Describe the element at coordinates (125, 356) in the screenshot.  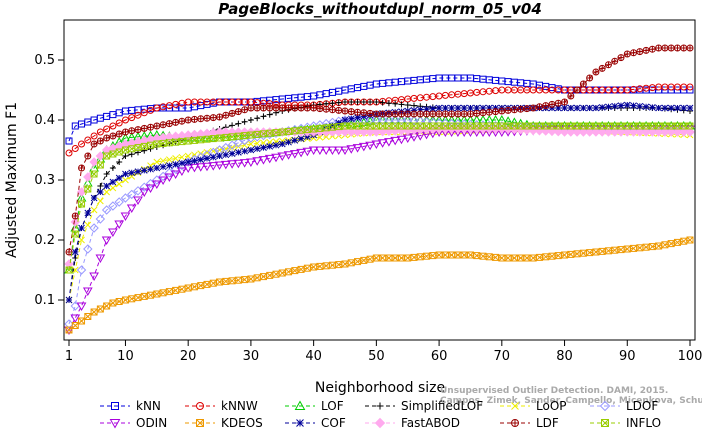
I see `x-tick-label: 10` at that location.